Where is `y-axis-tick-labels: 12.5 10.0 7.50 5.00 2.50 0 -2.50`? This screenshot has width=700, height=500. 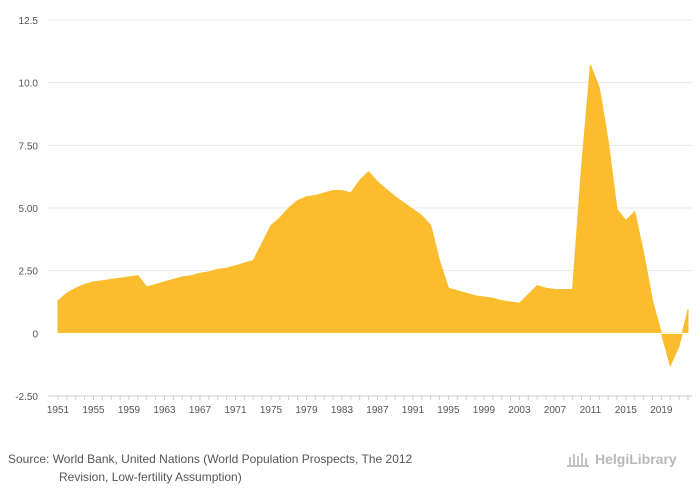 y-axis-tick-labels: 12.5 10.0 7.50 5.00 2.50 0 -2.50 is located at coordinates (26, 209).